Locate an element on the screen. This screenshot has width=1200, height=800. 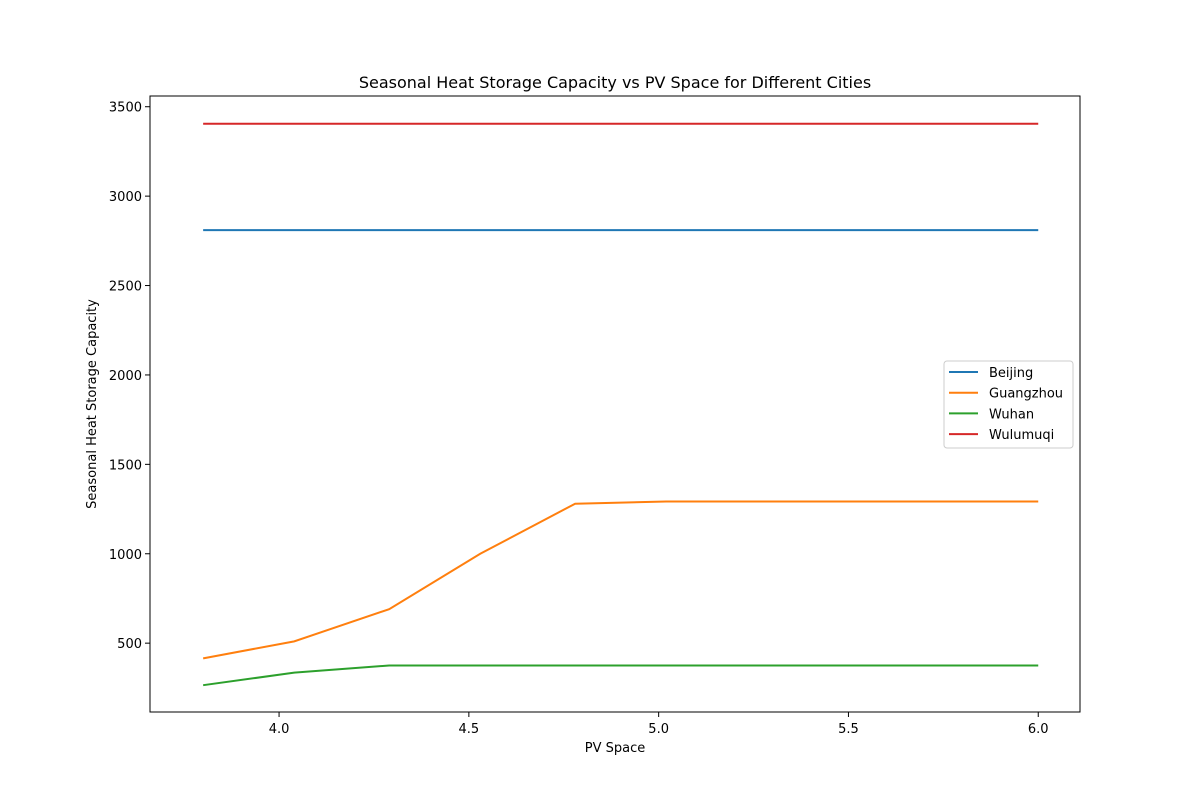
y-tick-label: 500 is located at coordinates (129, 644).